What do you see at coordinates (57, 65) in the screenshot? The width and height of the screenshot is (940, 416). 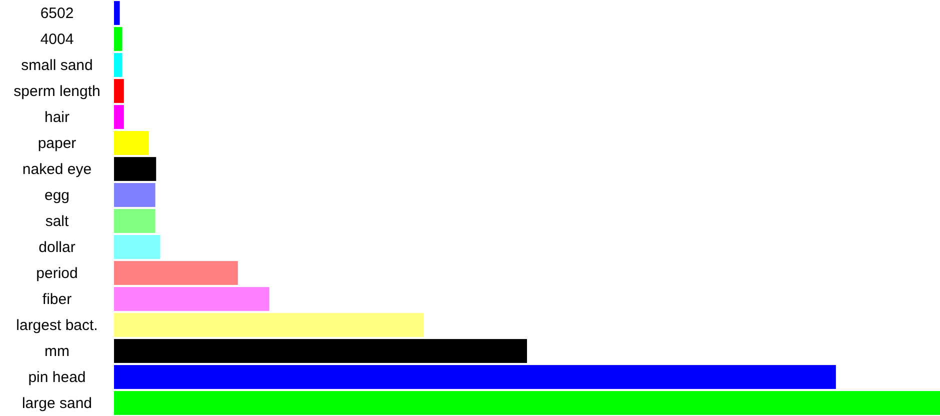 I see `y-tick-label: small sand` at bounding box center [57, 65].